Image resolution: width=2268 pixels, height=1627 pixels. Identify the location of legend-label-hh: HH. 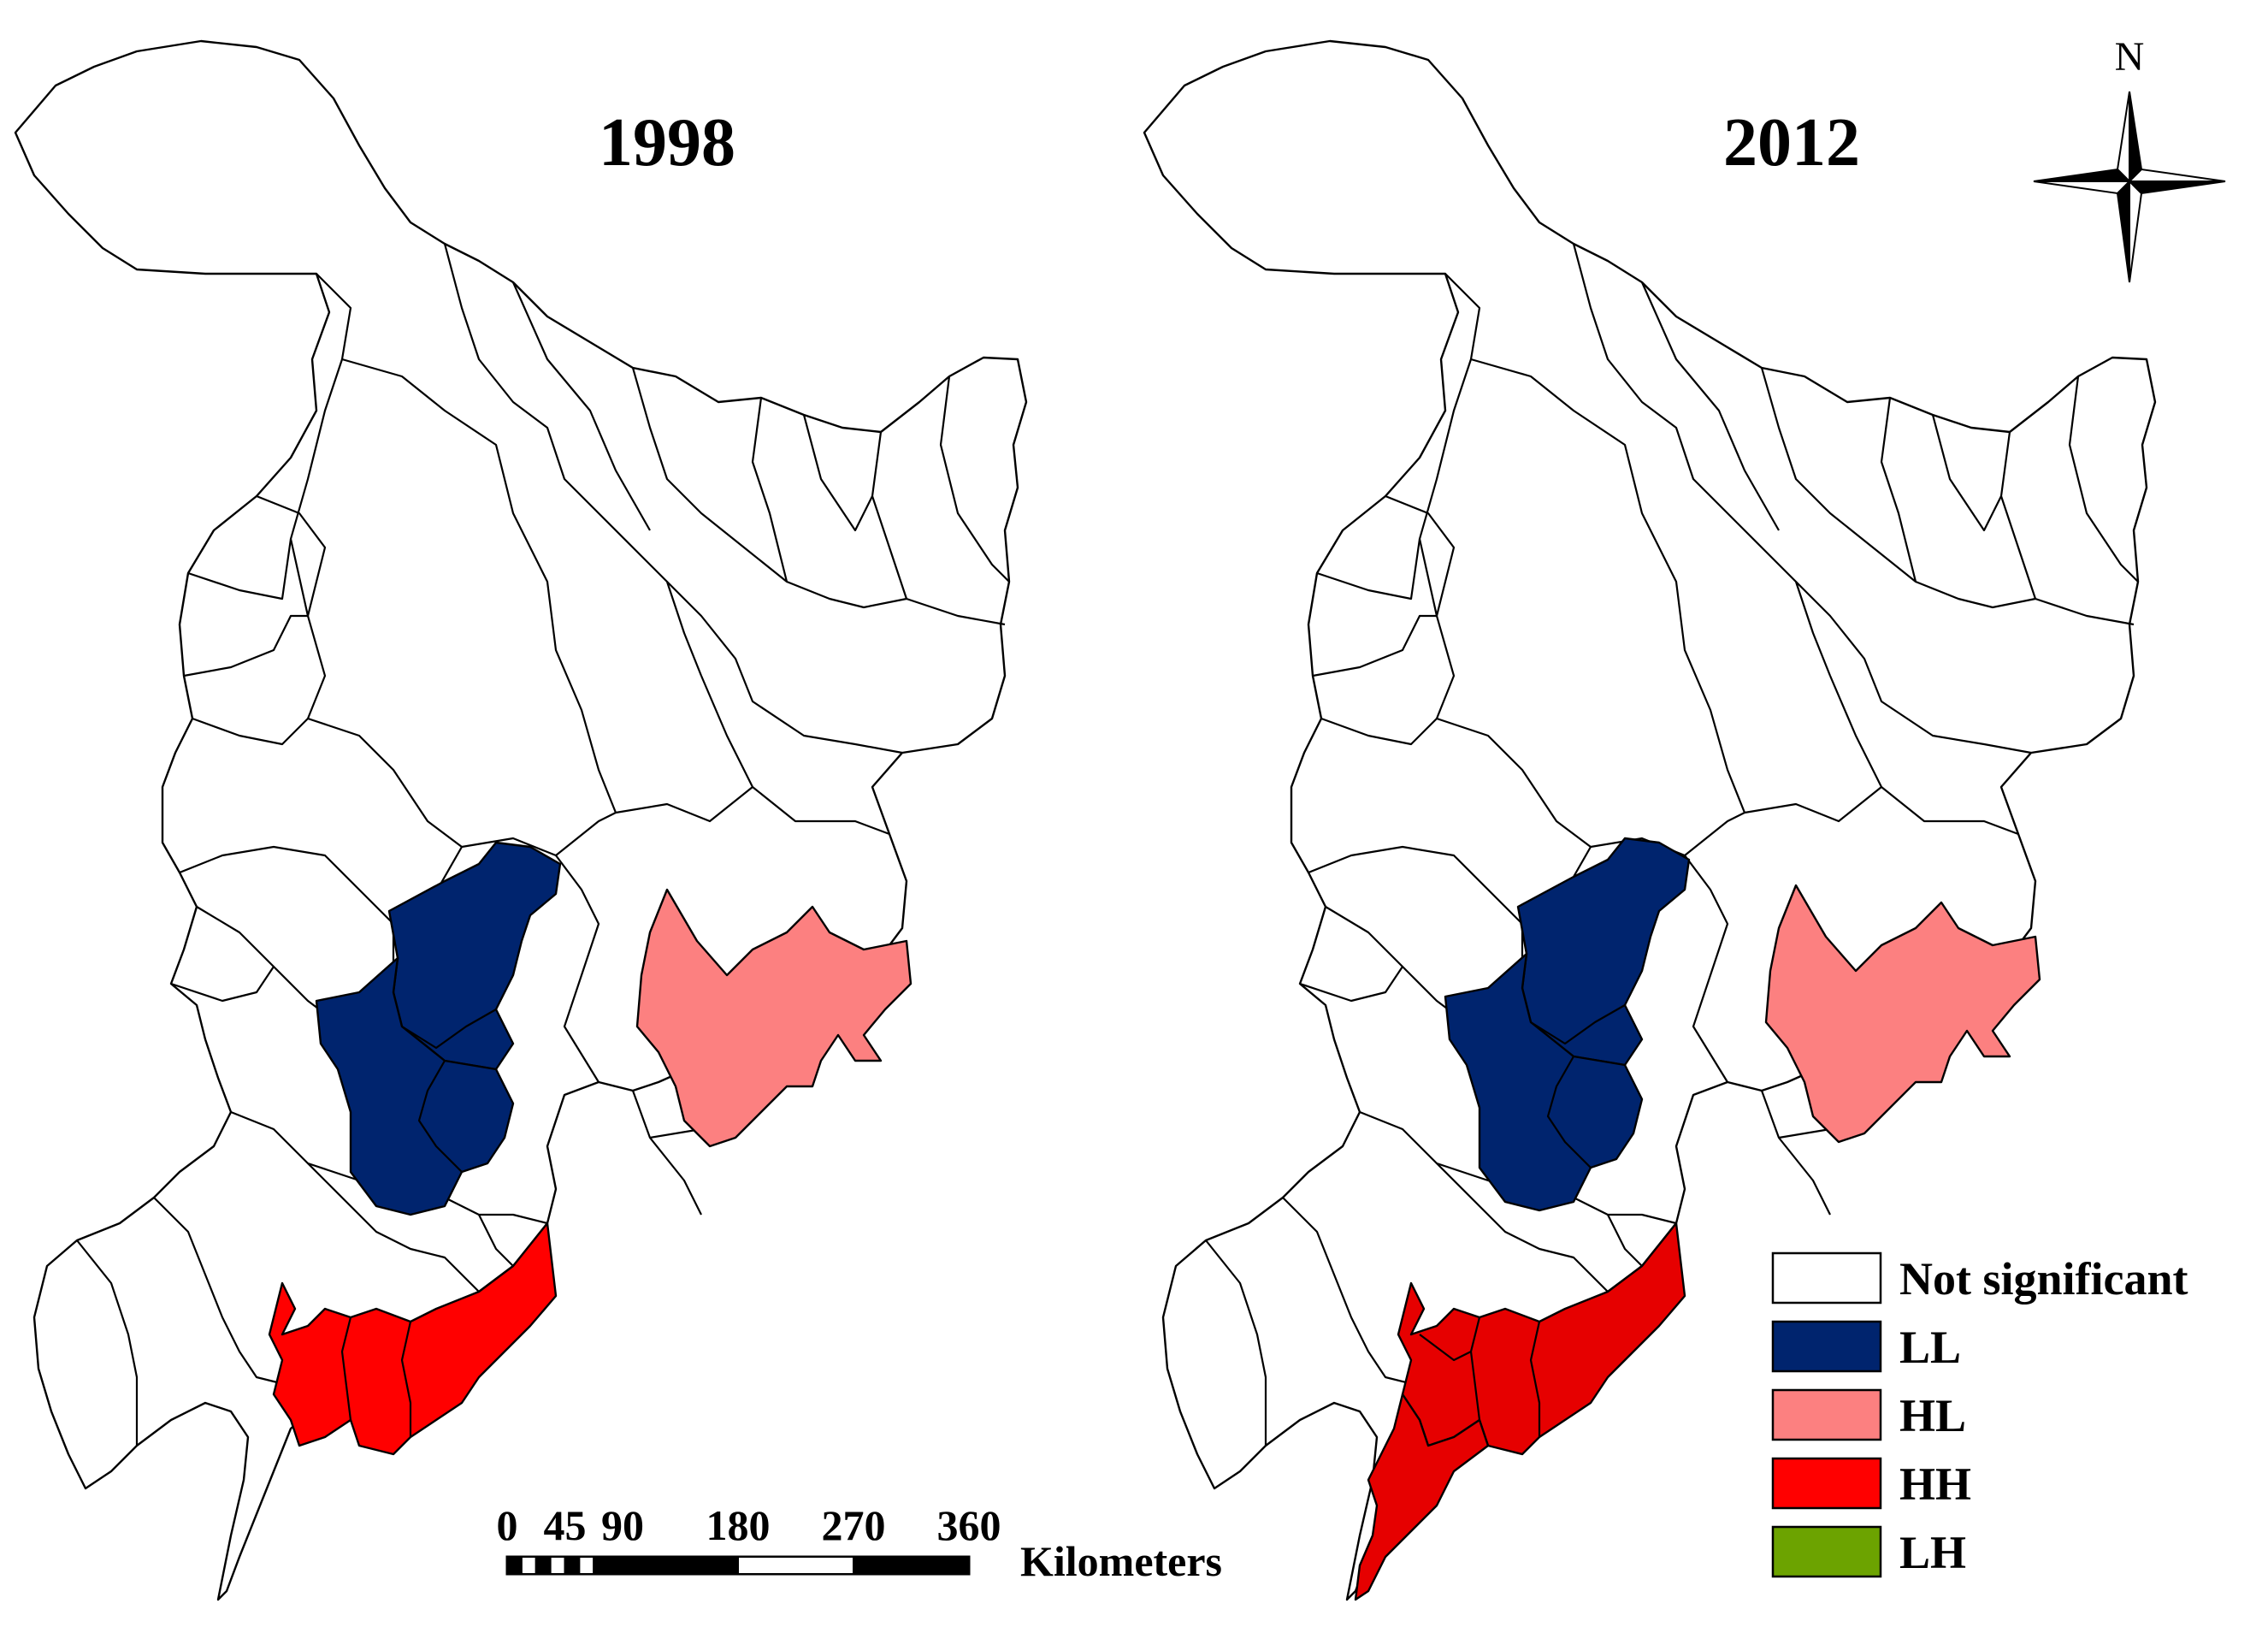
(1935, 1484).